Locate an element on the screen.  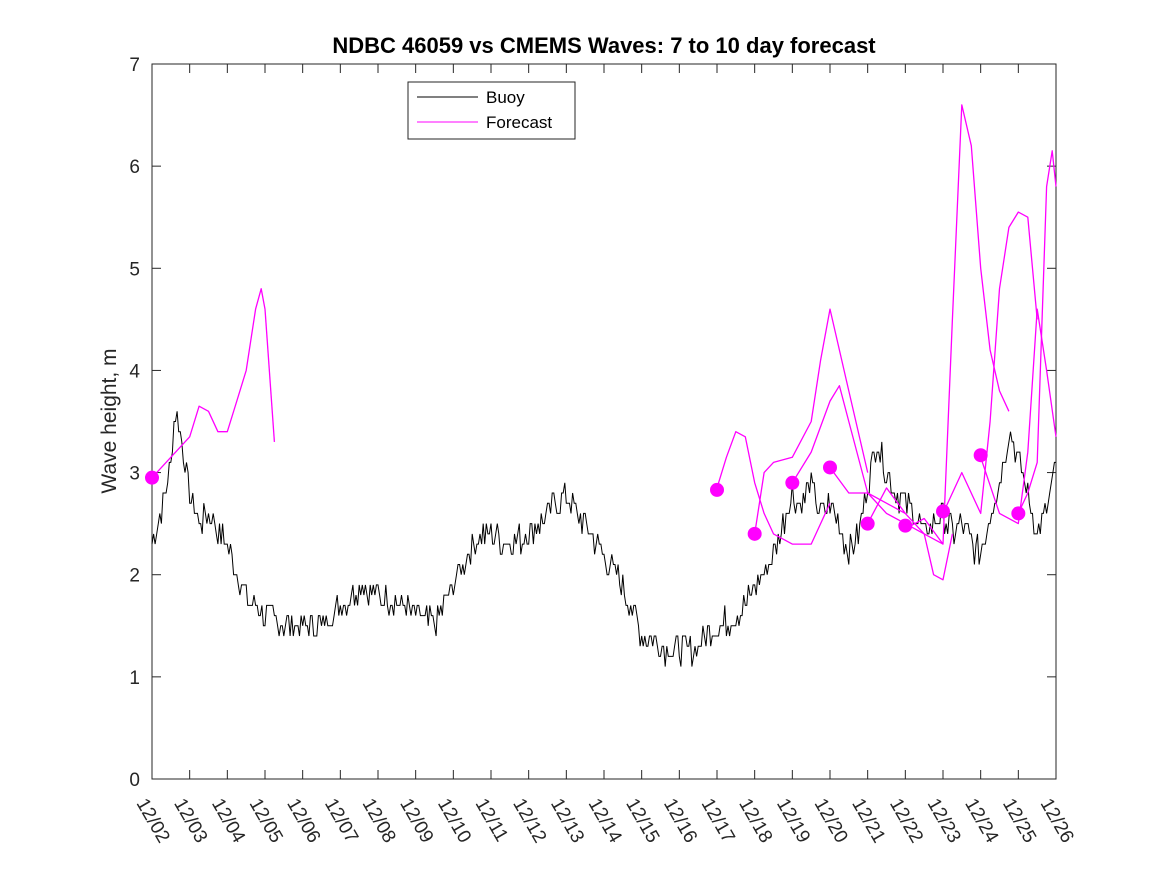
y-tick-label: 5 is located at coordinates (134, 269).